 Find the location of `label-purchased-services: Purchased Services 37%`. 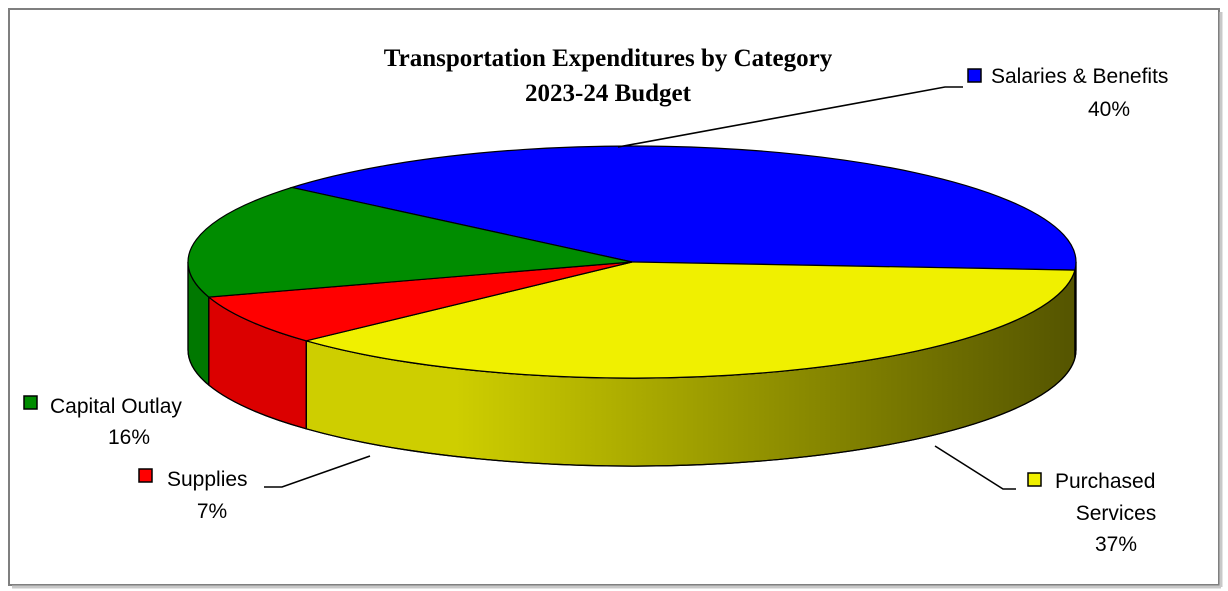

label-purchased-services: Purchased Services 37% is located at coordinates (1092, 513).